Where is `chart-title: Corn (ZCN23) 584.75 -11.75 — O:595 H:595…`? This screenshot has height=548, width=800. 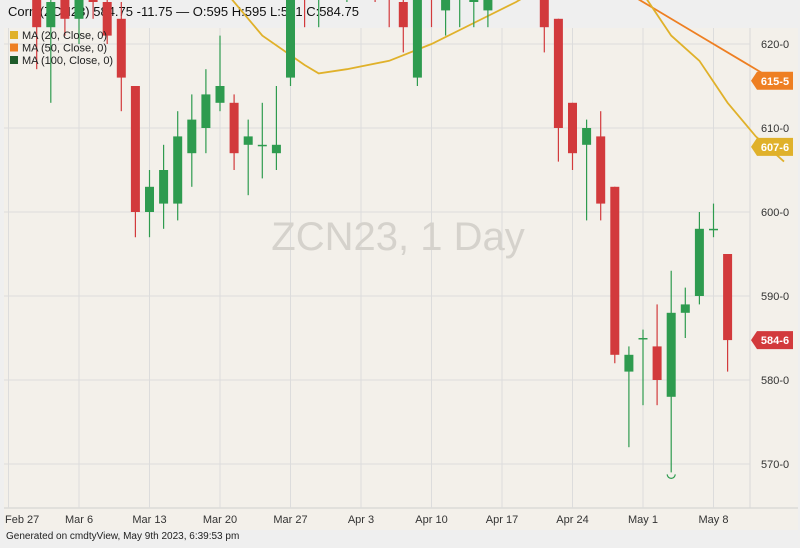
chart-title: Corn (ZCN23) 584.75 -11.75 — O:595 H:595… is located at coordinates (183, 11).